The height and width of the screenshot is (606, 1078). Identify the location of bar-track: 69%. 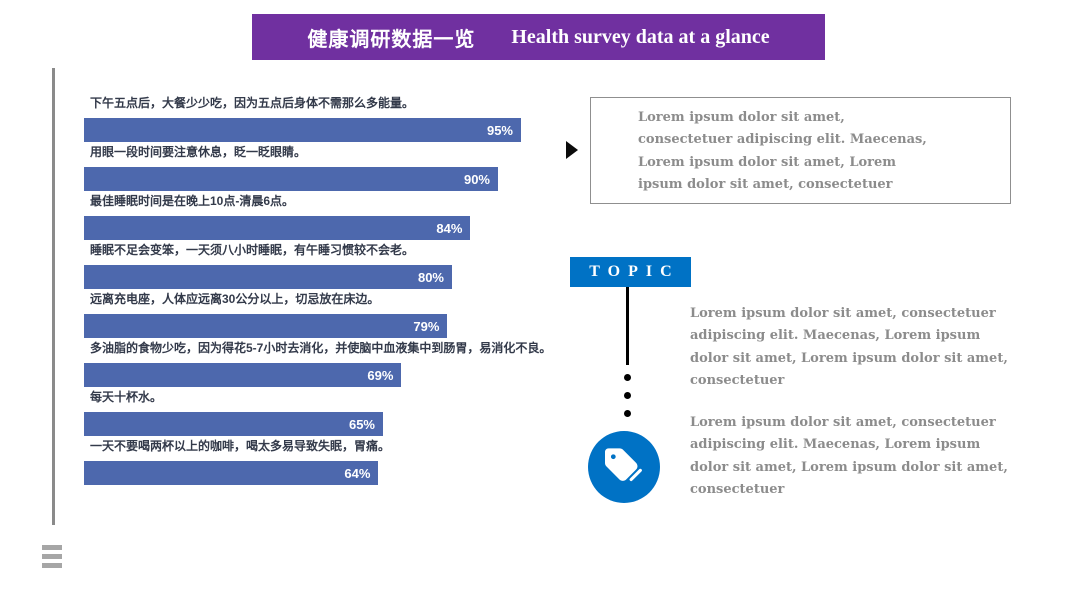
(314, 375).